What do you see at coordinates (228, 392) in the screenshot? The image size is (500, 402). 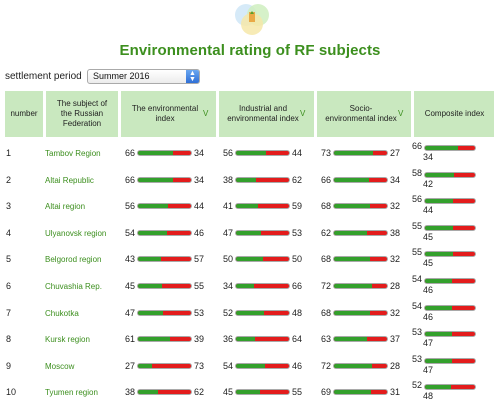 I see `ind-green-value: 45` at bounding box center [228, 392].